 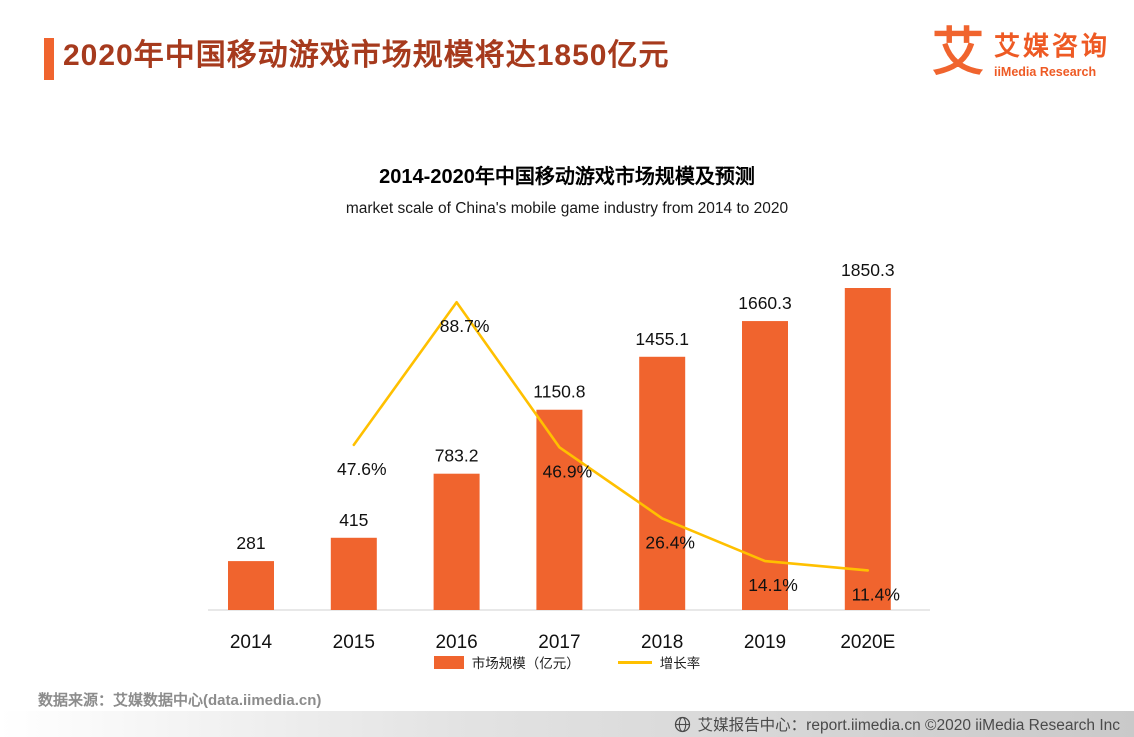 I want to click on svg-text: 11.4%, so click(x=876, y=594).